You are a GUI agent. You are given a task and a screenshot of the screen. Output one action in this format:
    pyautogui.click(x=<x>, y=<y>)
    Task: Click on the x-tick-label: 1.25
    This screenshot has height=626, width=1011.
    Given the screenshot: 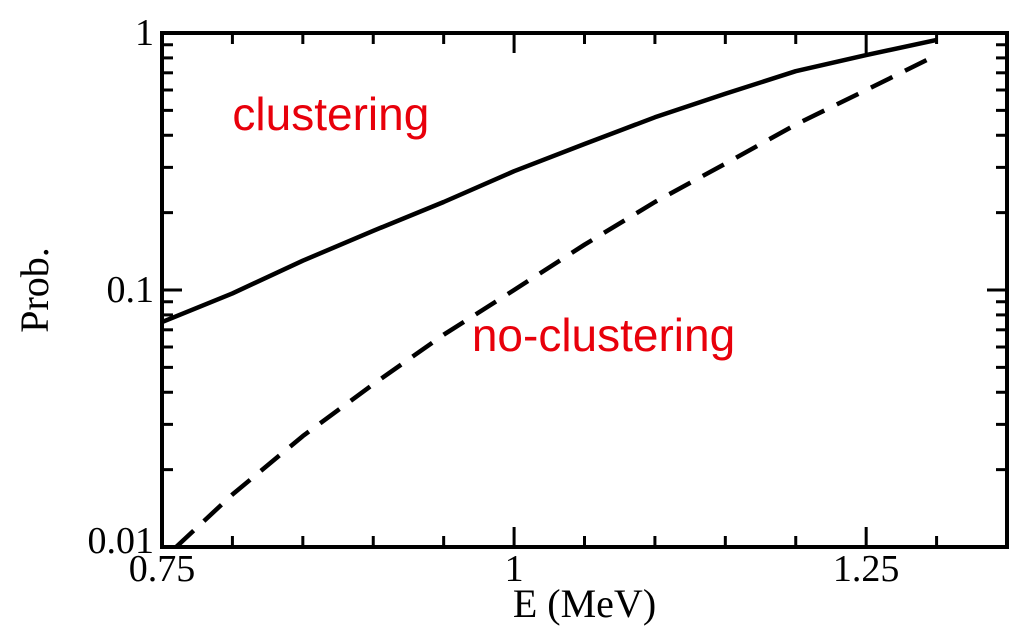 What is the action you would take?
    pyautogui.click(x=866, y=569)
    